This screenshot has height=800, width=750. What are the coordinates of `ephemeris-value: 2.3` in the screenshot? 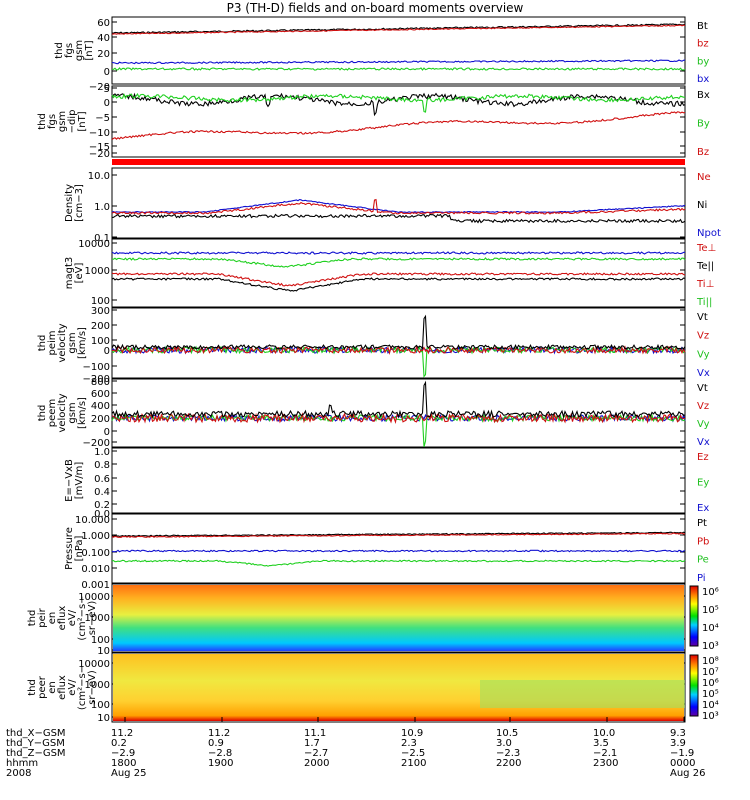 It's located at (409, 743).